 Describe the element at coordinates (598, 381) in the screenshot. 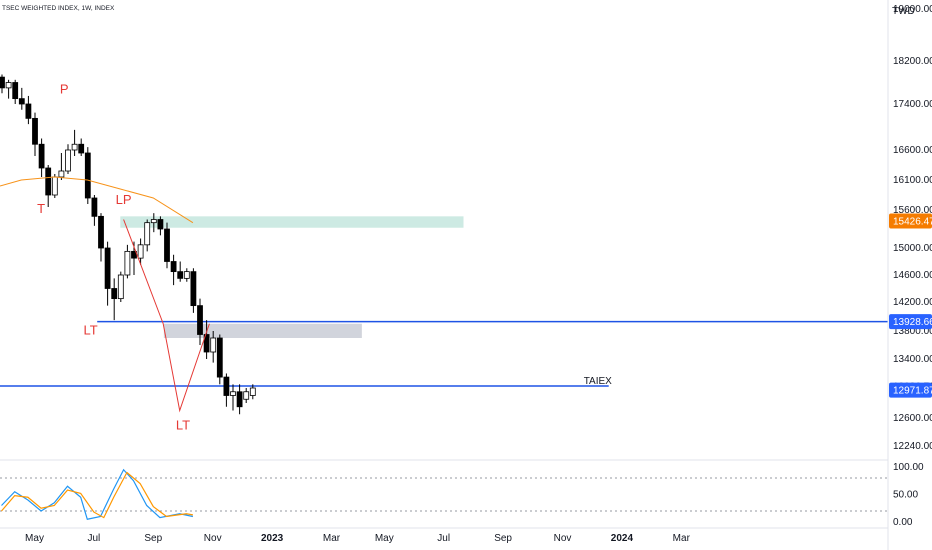

I see `level-label: TAIEX` at that location.